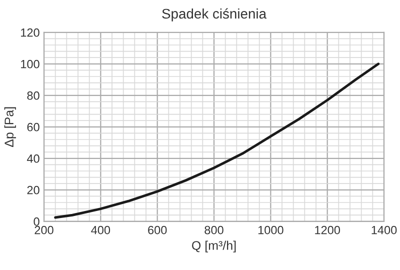 This screenshot has width=400, height=270. I want to click on y-tick-label: 60, so click(33, 127).